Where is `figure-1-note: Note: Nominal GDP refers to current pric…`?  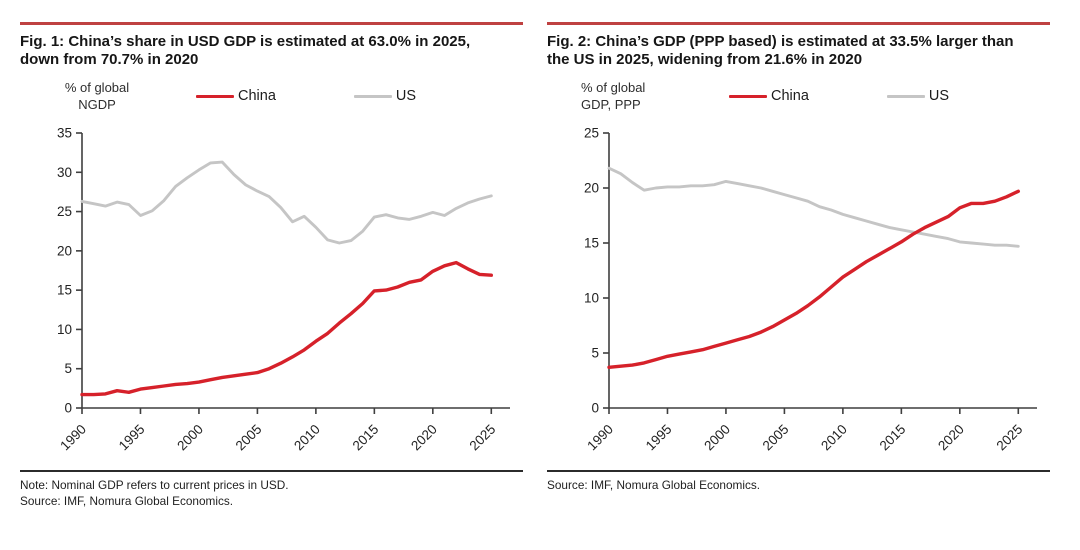 figure-1-note: Note: Nominal GDP refers to current pric… is located at coordinates (154, 484).